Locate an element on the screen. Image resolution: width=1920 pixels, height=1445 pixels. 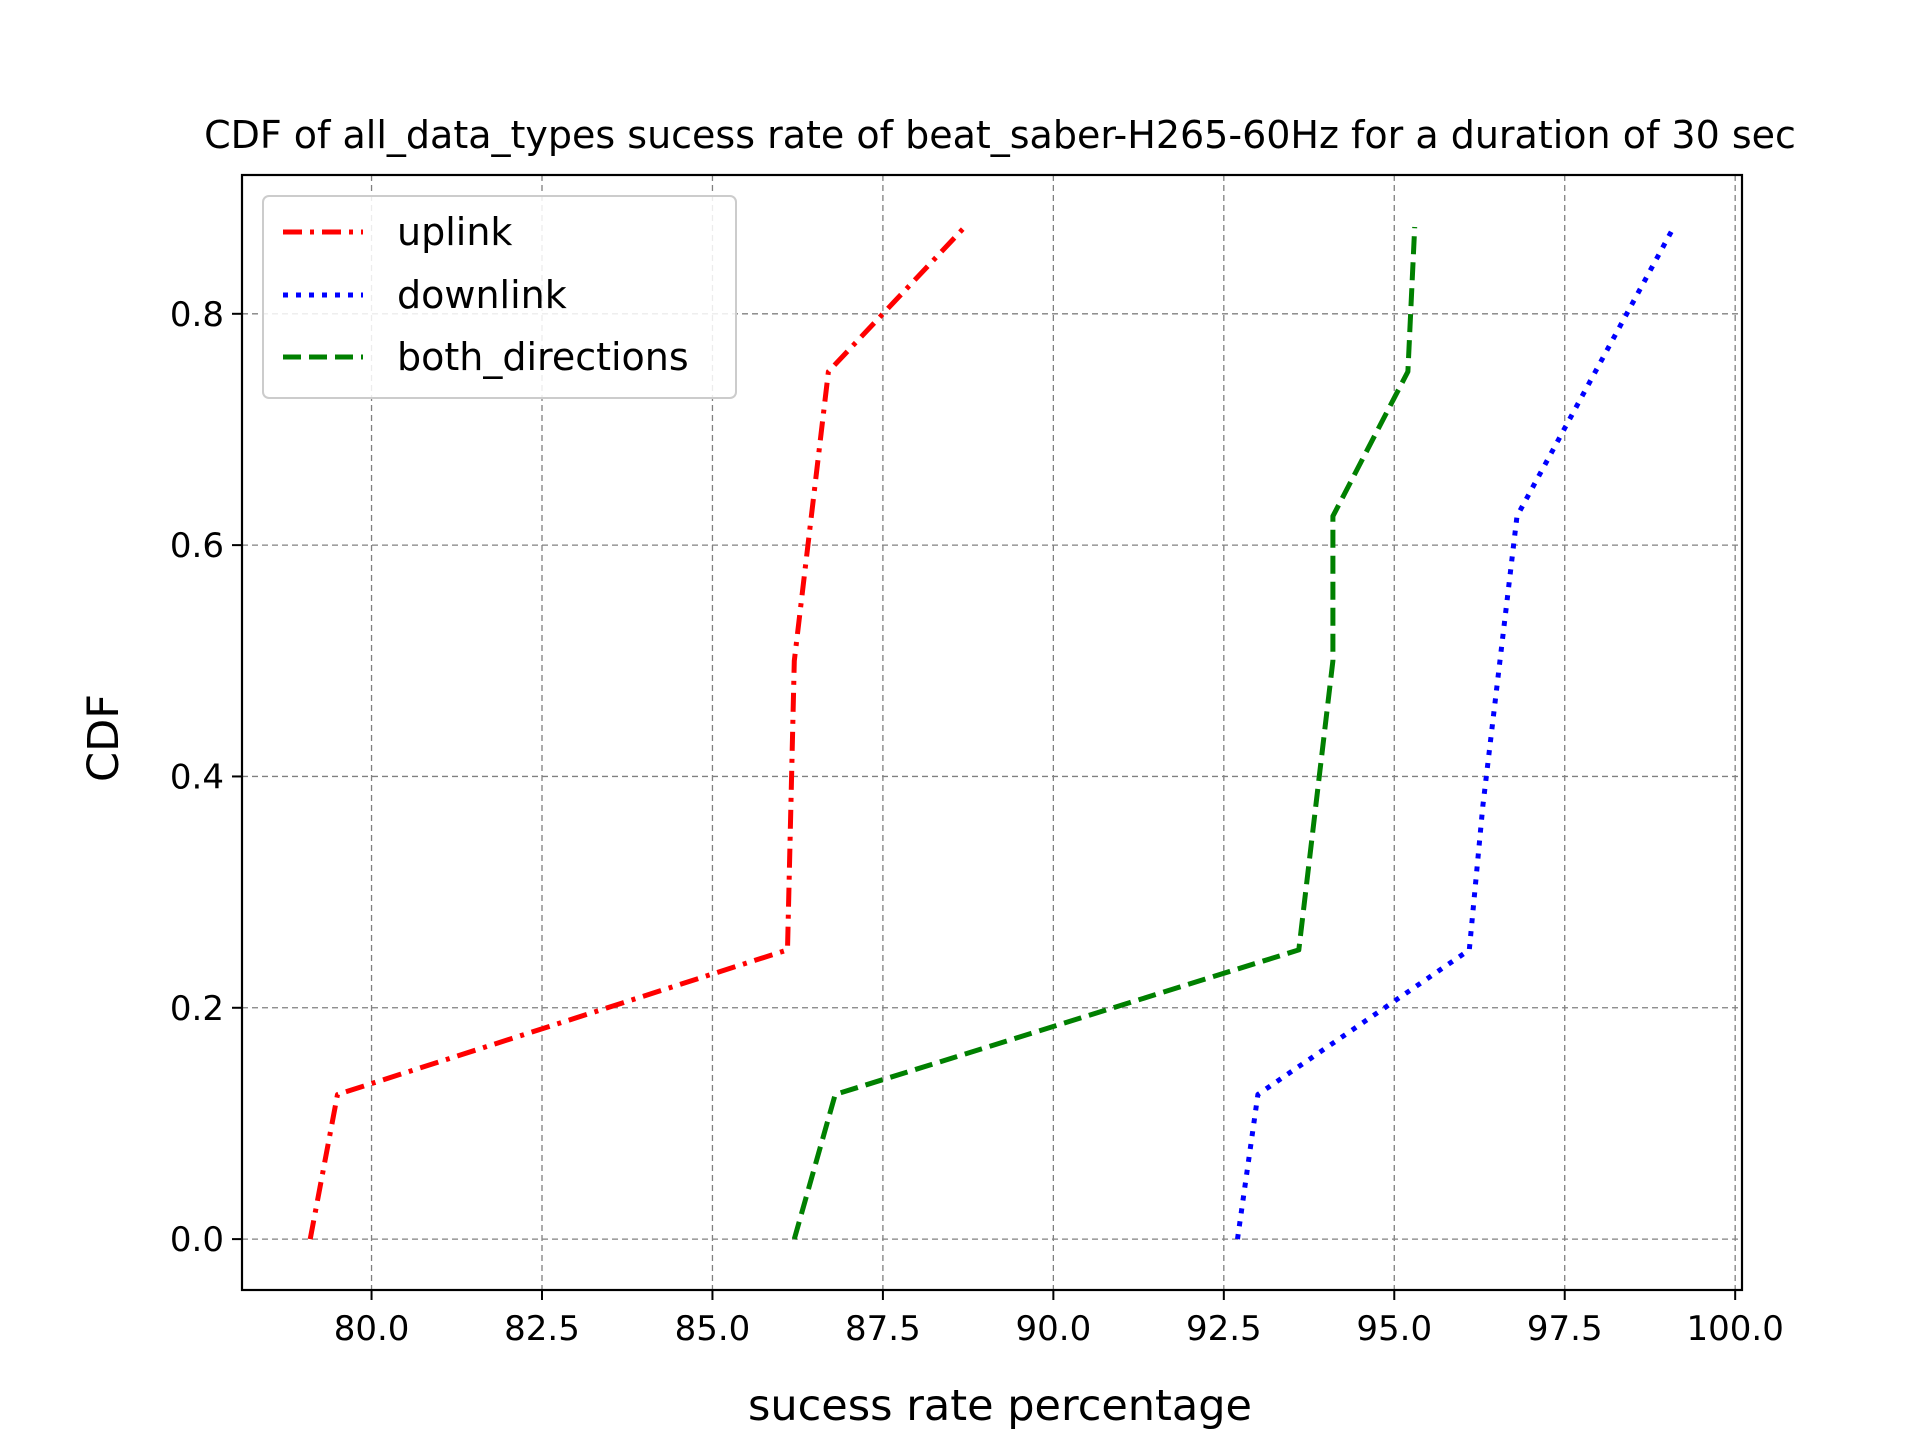
x-tick-label: 90.0 is located at coordinates (1054, 1329).